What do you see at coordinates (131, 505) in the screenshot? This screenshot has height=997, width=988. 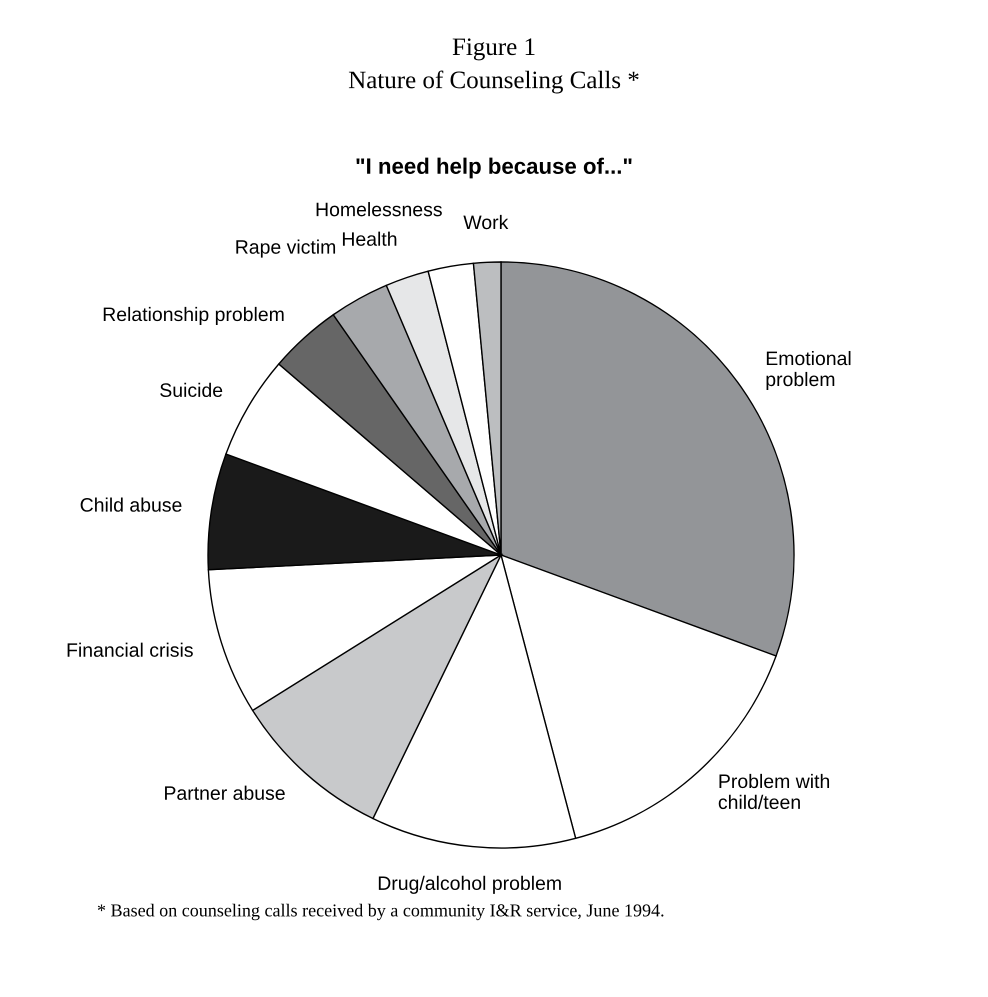 I see `slice-label: Child abuse` at bounding box center [131, 505].